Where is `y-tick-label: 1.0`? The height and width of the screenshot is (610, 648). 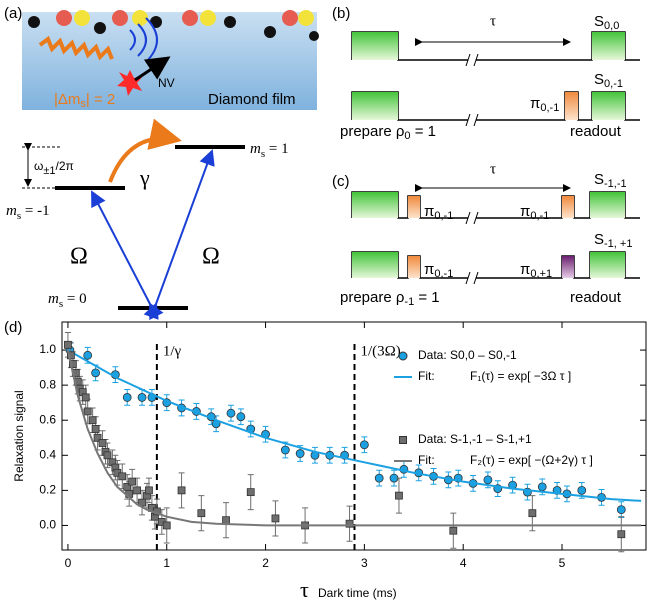 y-tick-label: 1.0 is located at coordinates (47, 349).